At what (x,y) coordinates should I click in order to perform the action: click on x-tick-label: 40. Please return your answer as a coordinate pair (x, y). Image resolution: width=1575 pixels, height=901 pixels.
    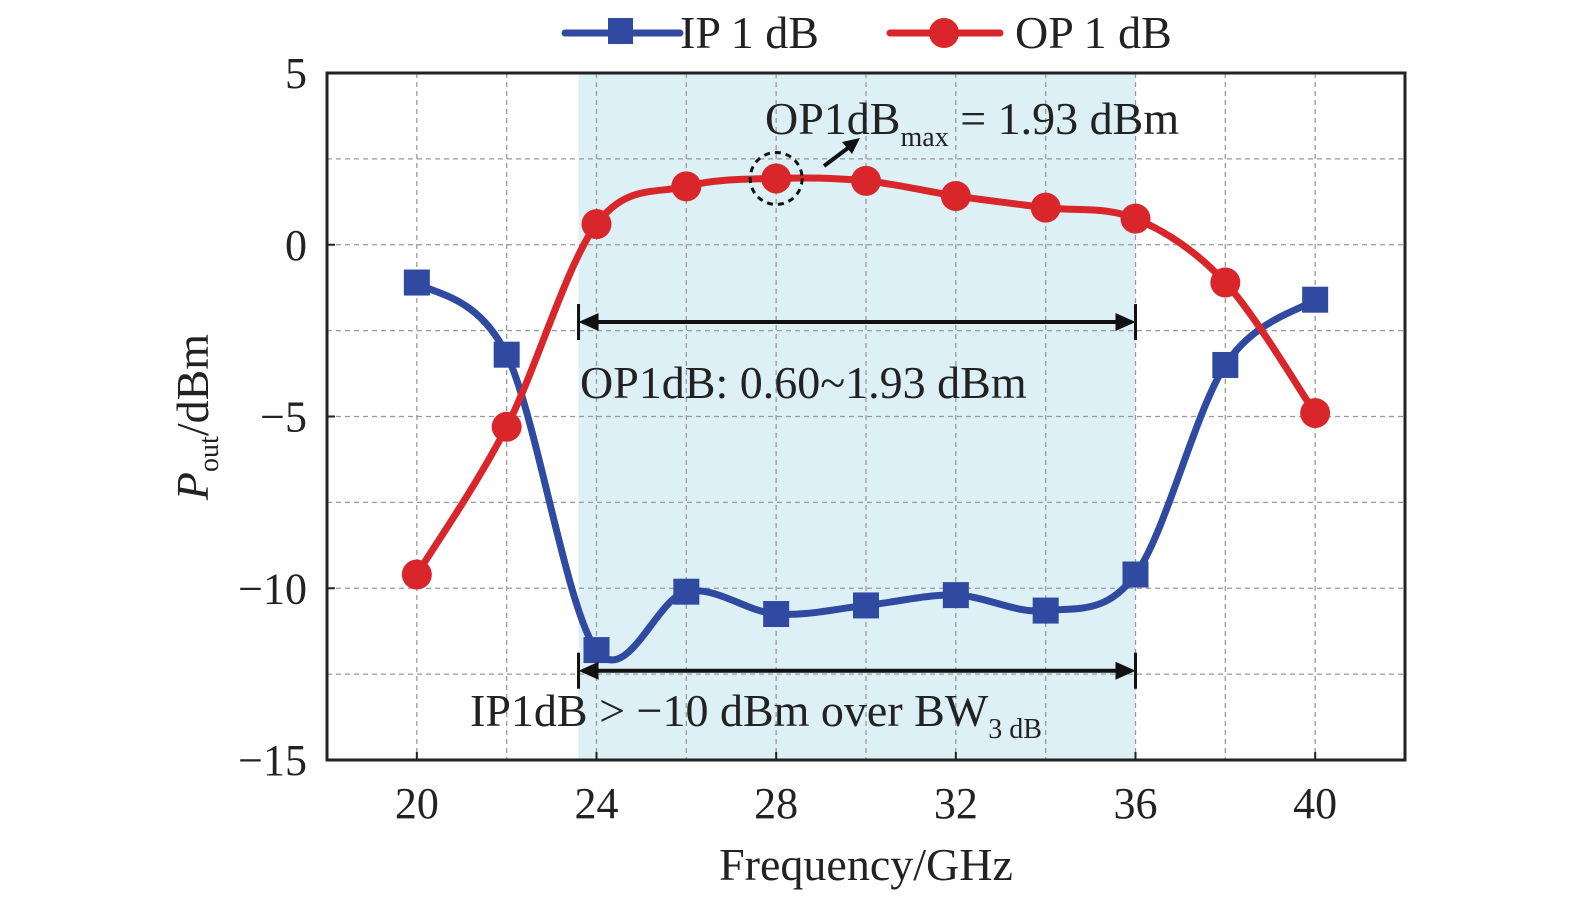
    Looking at the image, I should click on (1315, 803).